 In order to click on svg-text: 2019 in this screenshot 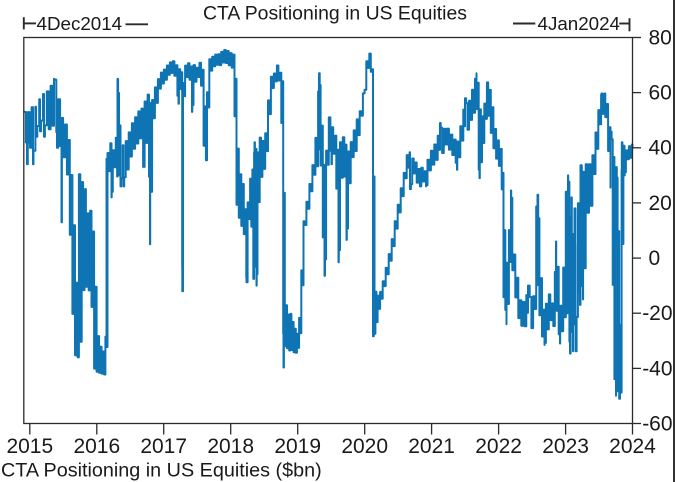, I will do `click(297, 446)`.